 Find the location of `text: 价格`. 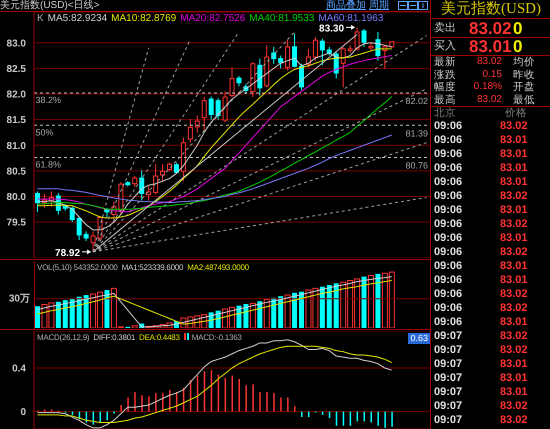

text: 价格 is located at coordinates (516, 113).